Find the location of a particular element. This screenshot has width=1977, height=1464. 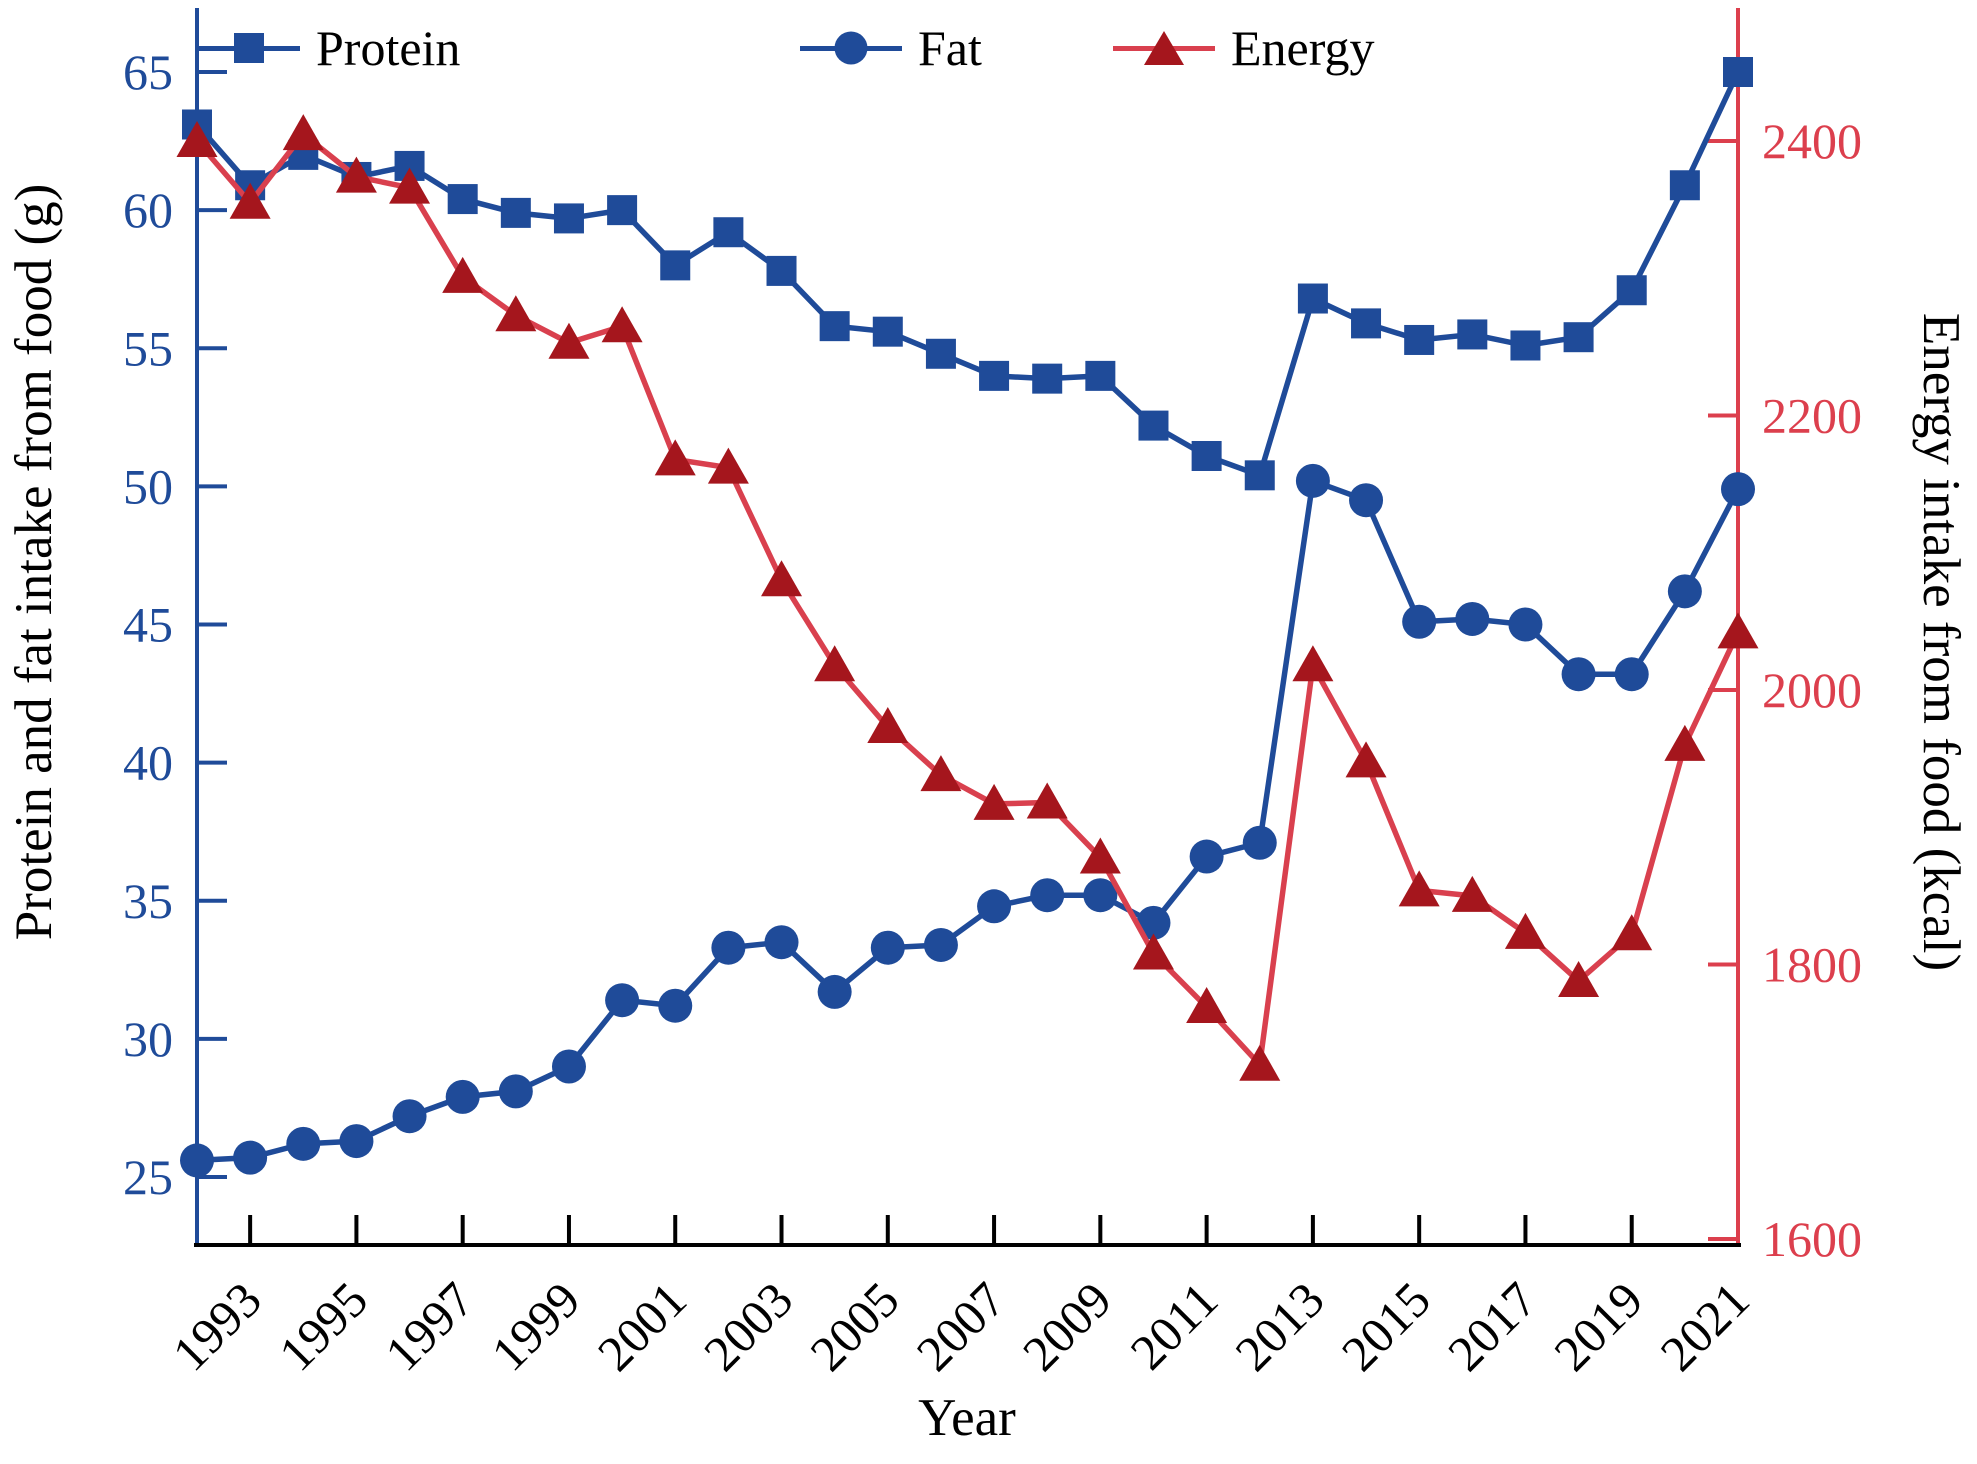

x-tick-label: 2007 is located at coordinates (961, 1326).